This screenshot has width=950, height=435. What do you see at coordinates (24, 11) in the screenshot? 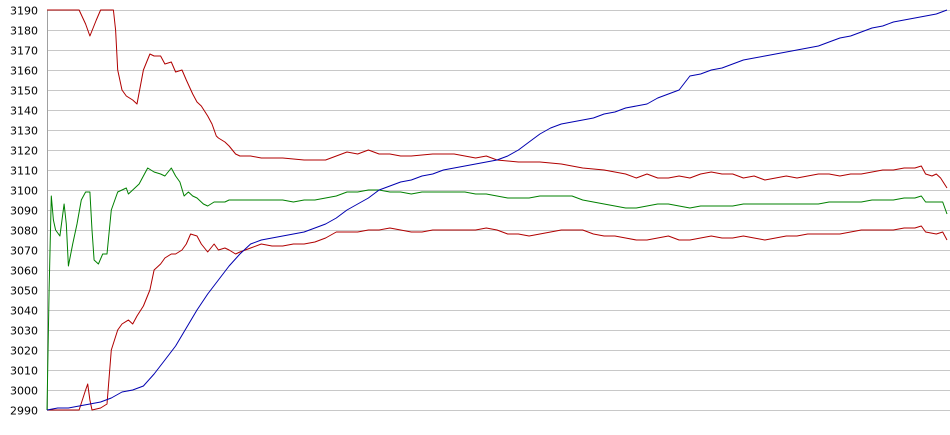
I see `y-tick-label-3190: 3190` at bounding box center [24, 11].